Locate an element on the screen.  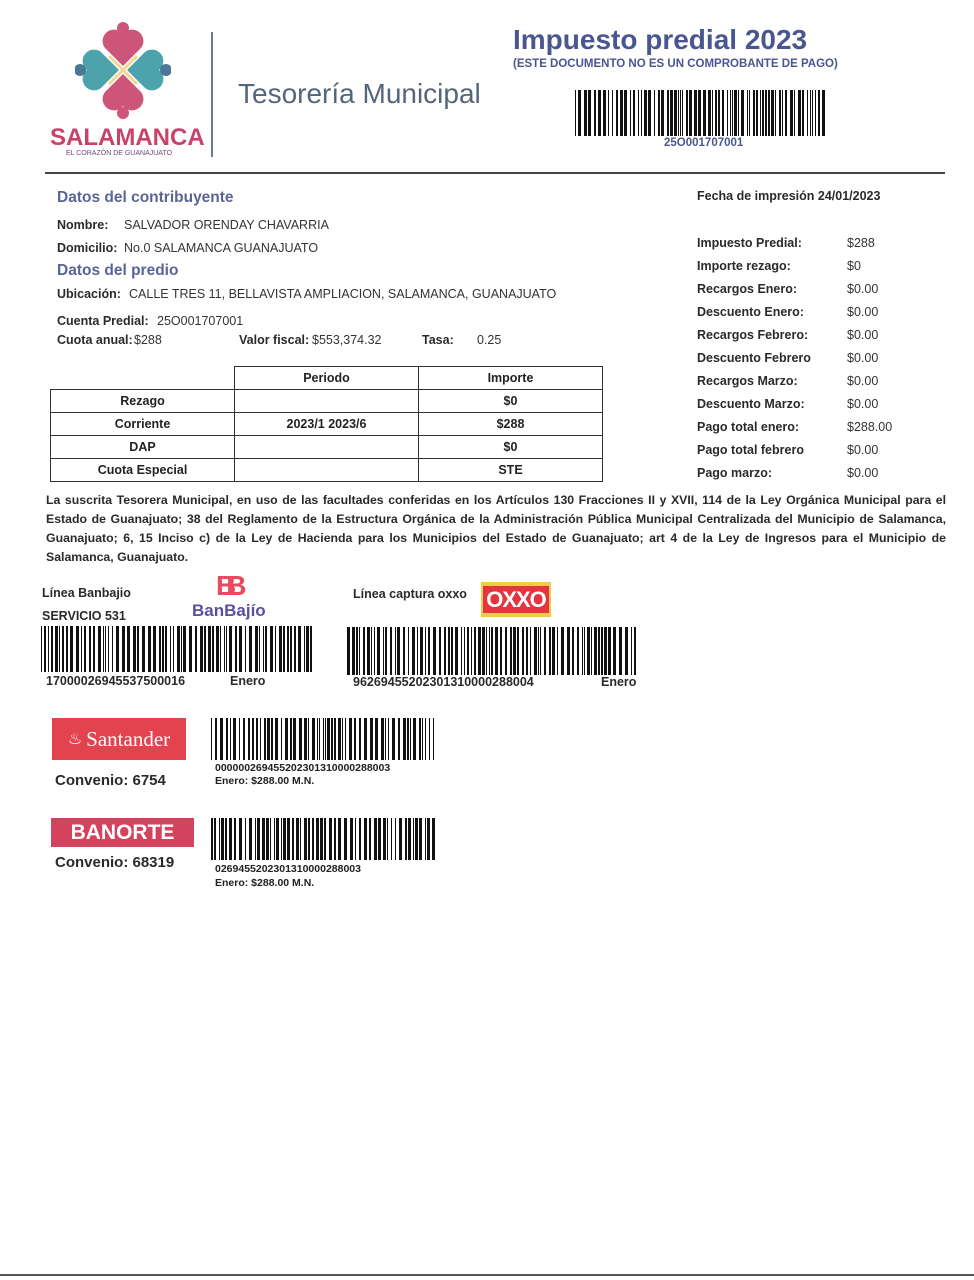
banbajio-barcode is located at coordinates (176, 649).